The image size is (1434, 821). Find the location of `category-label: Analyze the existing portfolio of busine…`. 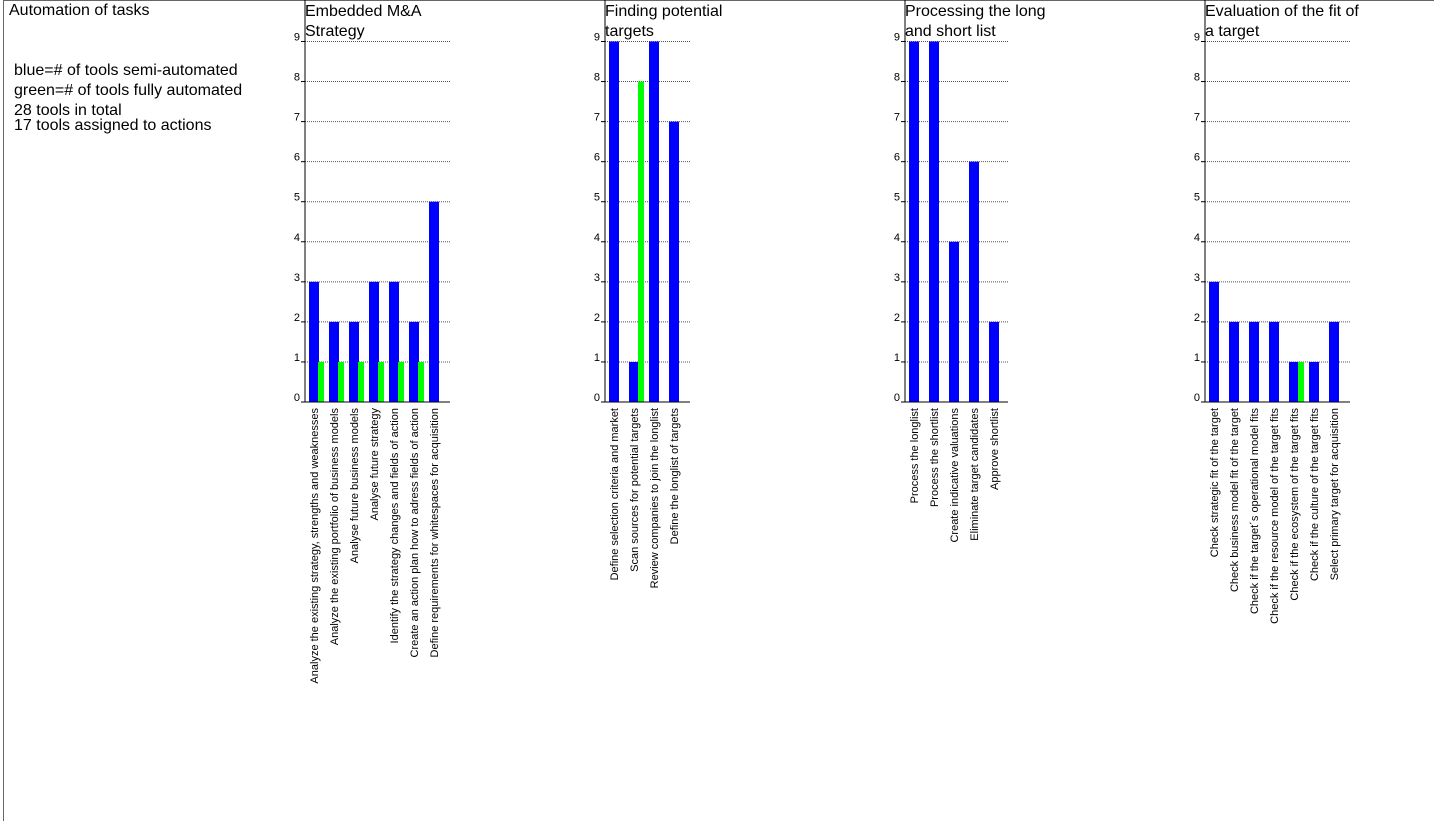

category-label: Analyze the existing portfolio of busine… is located at coordinates (335, 527).